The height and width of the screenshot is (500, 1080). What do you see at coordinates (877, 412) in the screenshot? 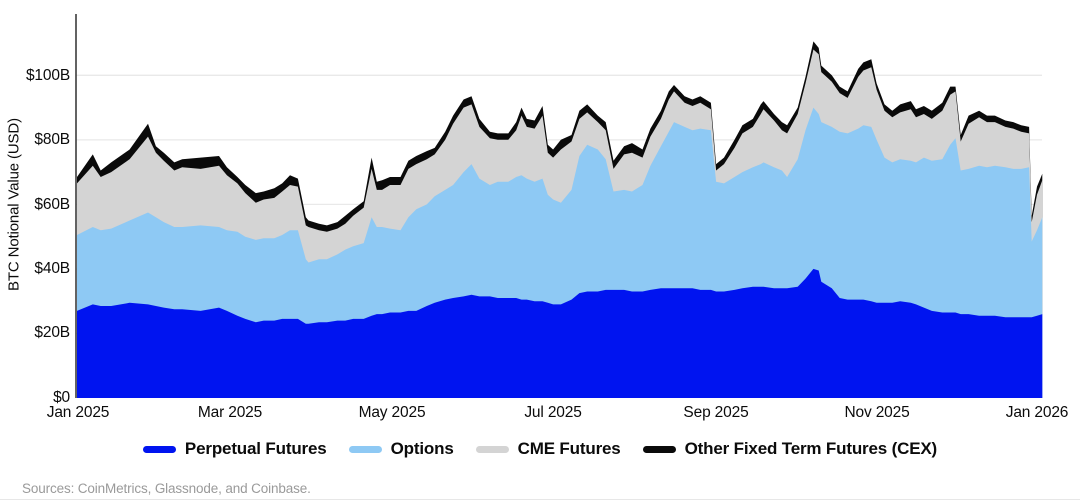
I see `x-tick-nov-2025: Nov 2025` at bounding box center [877, 412].